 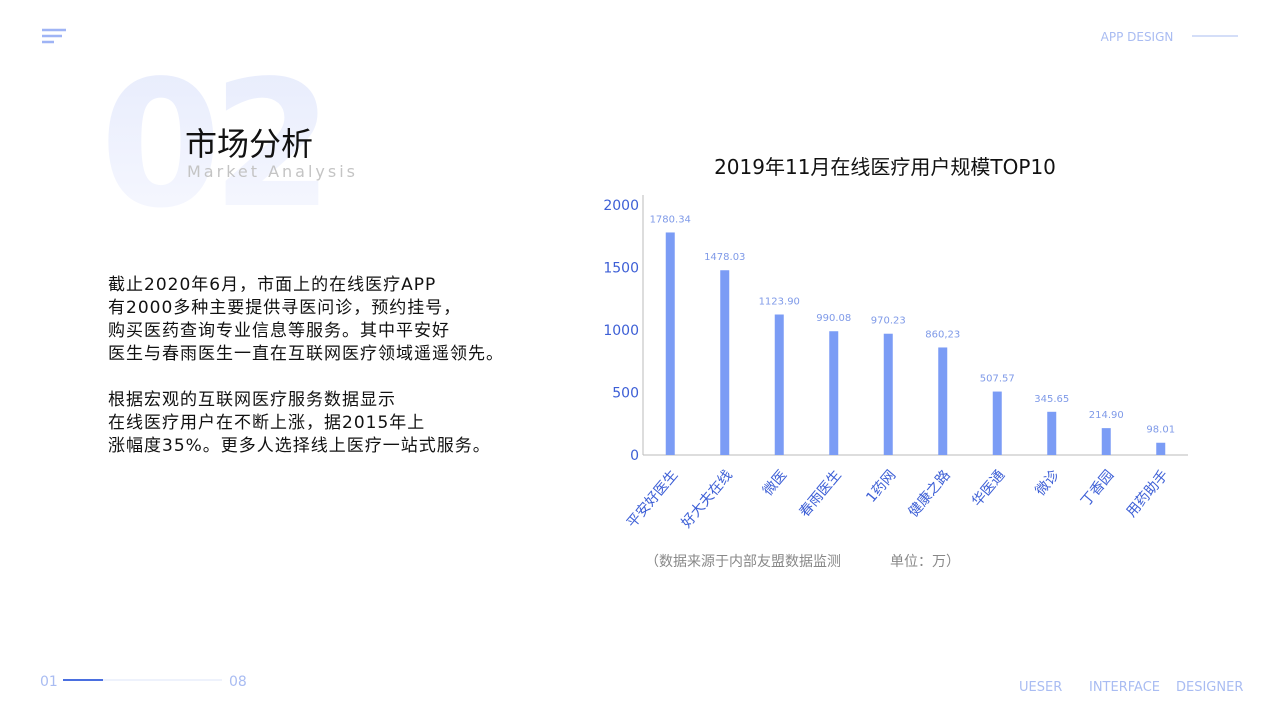 What do you see at coordinates (1097, 488) in the screenshot?
I see `x-tick-label: 丁香园` at bounding box center [1097, 488].